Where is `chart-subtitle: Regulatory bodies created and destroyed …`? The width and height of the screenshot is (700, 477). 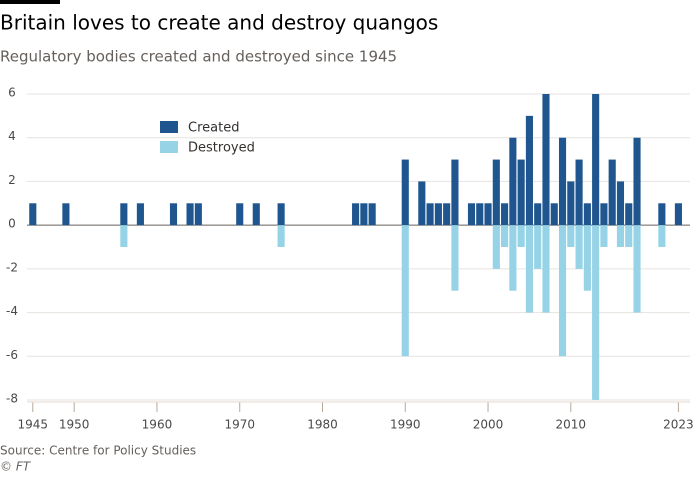
chart-subtitle: Regulatory bodies created and destroyed … is located at coordinates (198, 57).